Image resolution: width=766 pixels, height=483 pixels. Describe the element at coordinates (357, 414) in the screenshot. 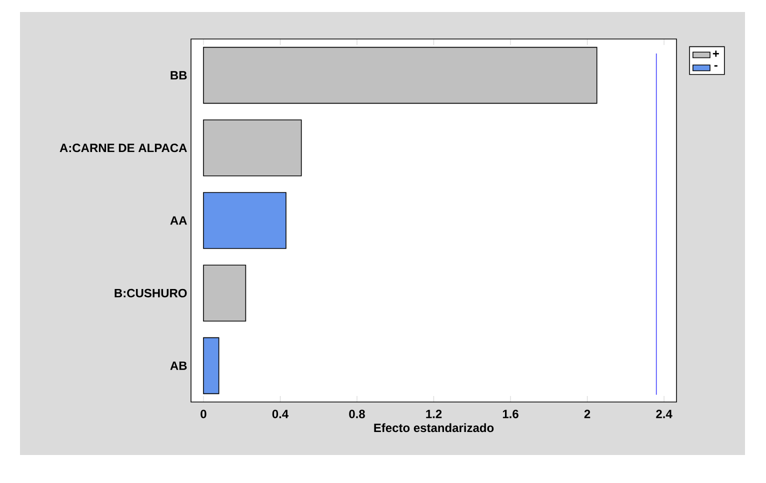

I see `x-tick-label: 0.8` at that location.